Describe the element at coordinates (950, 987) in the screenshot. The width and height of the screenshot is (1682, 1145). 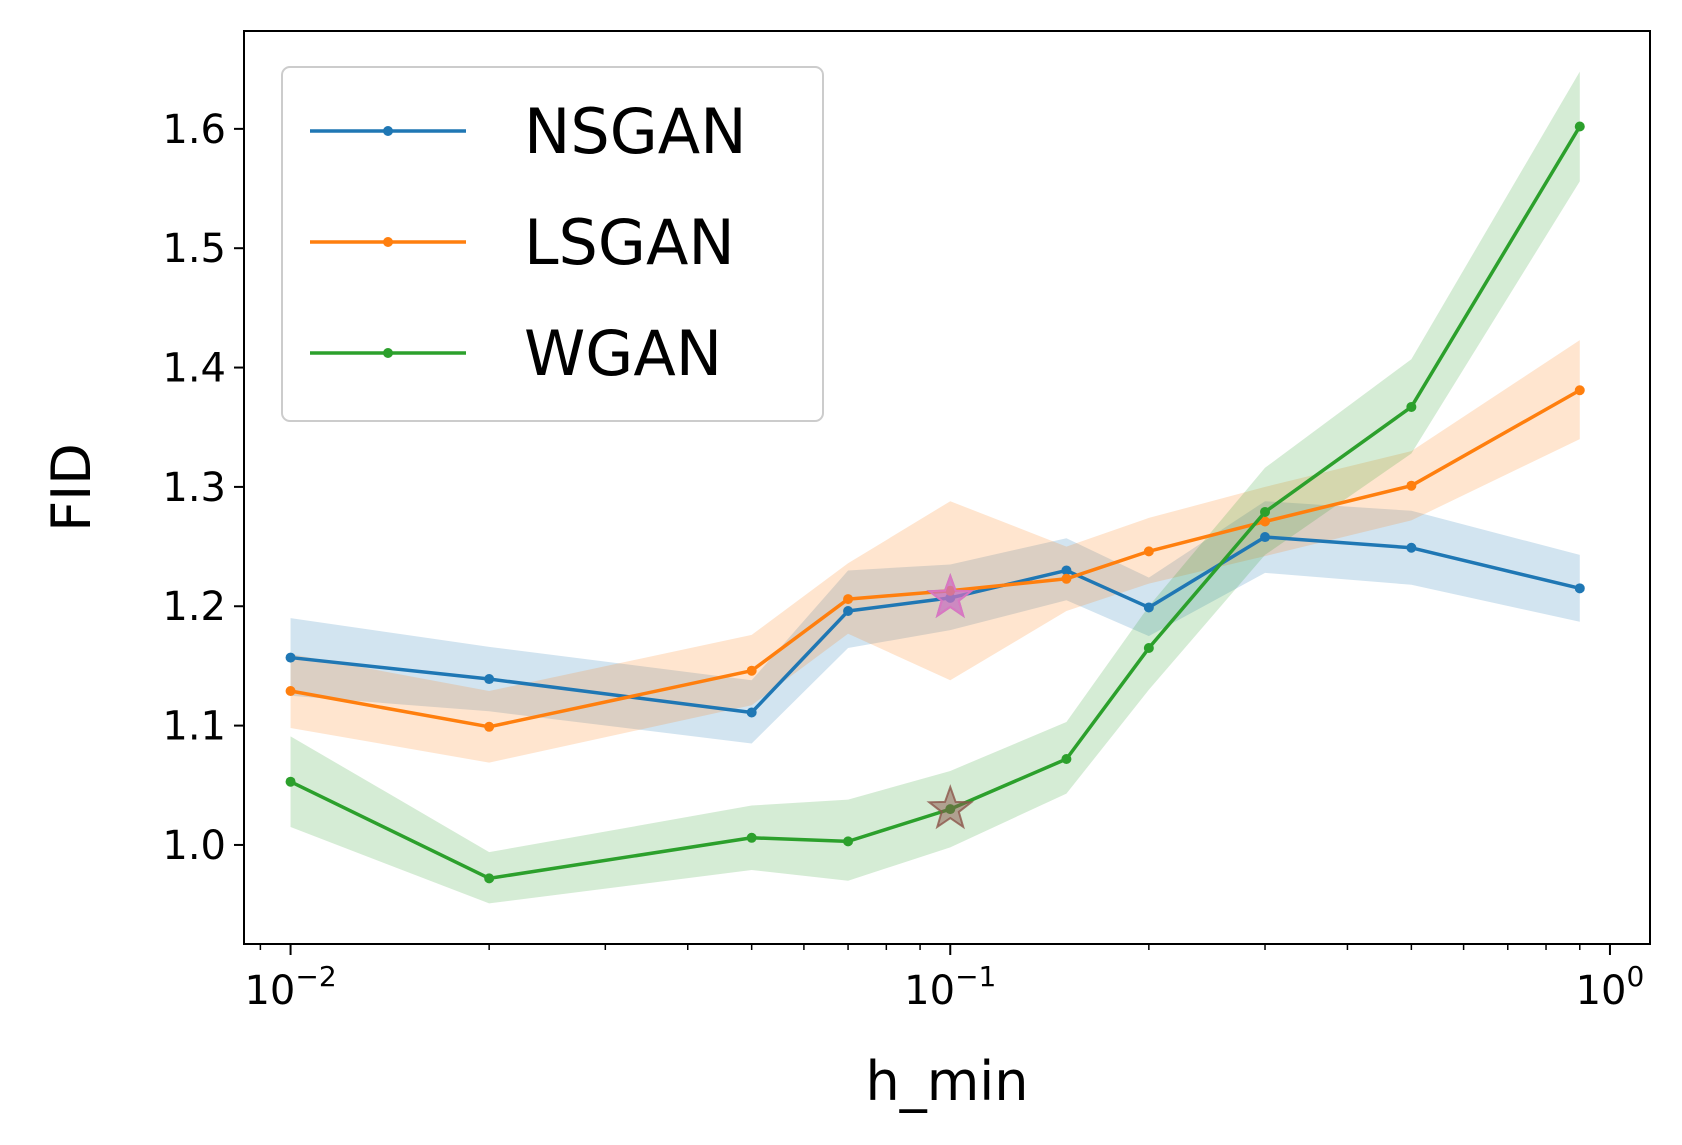
I see `x-tick-label: 10⁻¹` at that location.